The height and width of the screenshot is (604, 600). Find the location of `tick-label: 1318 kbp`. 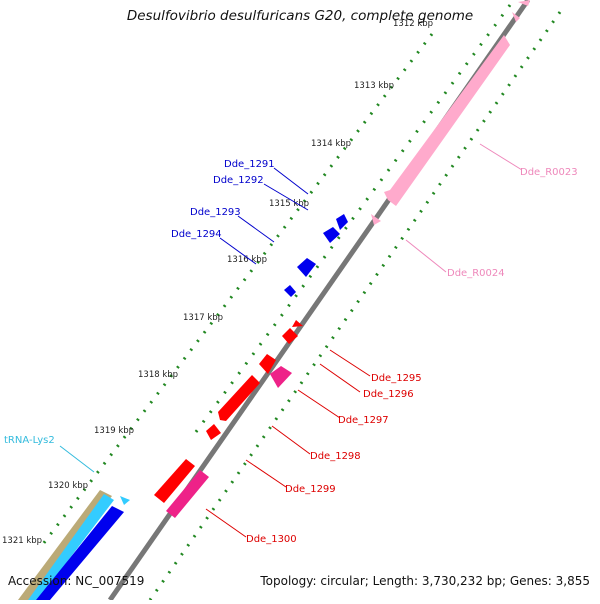

tick-label: 1318 kbp is located at coordinates (158, 375).